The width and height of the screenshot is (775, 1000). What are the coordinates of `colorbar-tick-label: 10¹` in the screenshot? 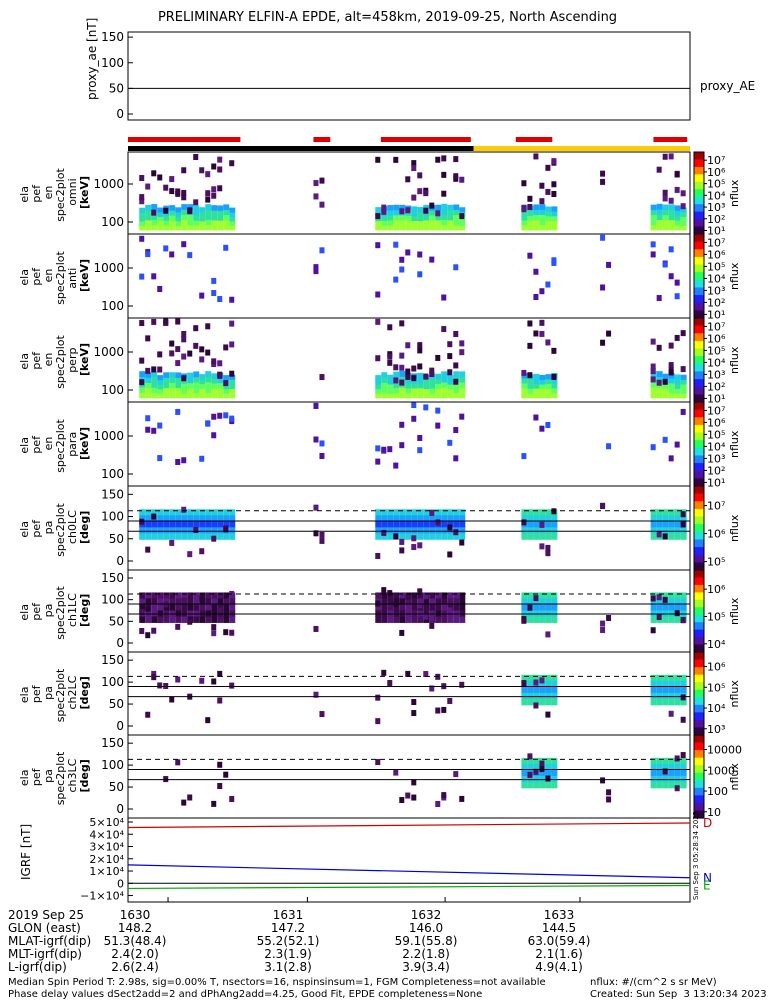 It's located at (716, 314).